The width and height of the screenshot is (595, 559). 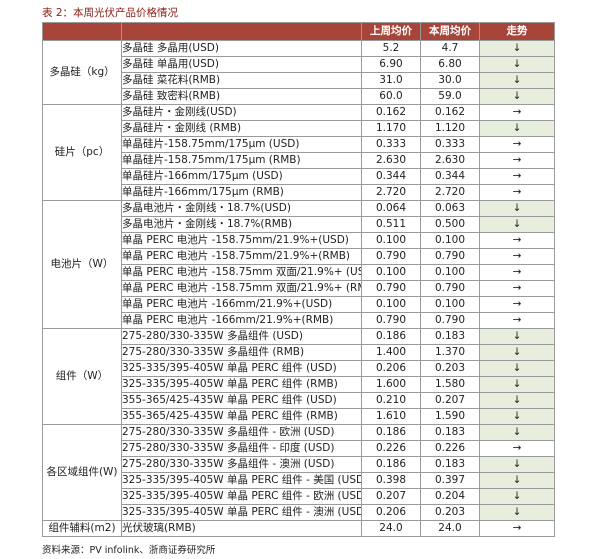 What do you see at coordinates (450, 400) in the screenshot?
I see `curr-price-cell: 0.207` at bounding box center [450, 400].